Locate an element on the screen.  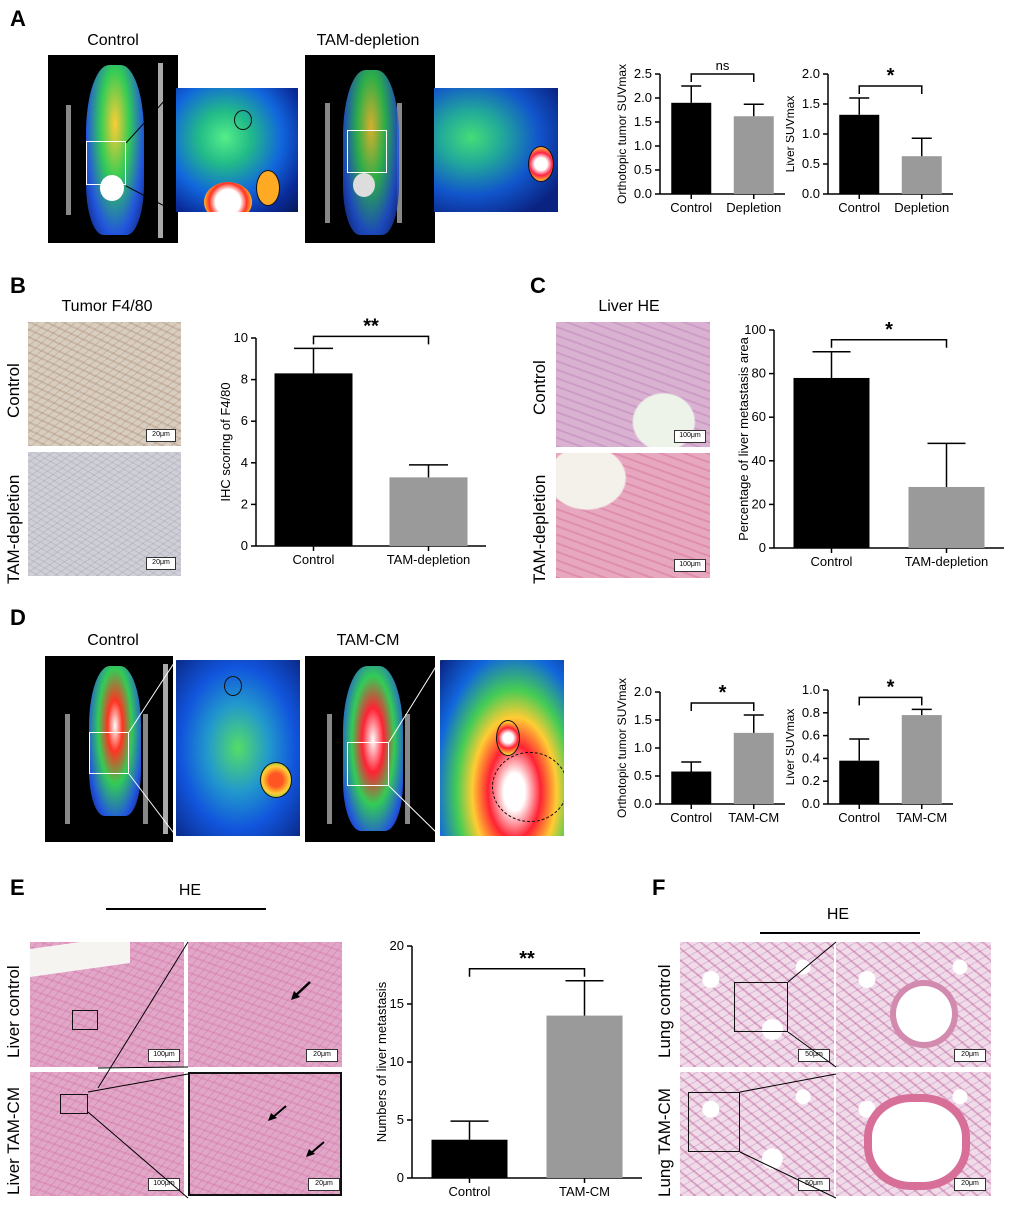
panel-label-e: E is located at coordinates (17, 887).